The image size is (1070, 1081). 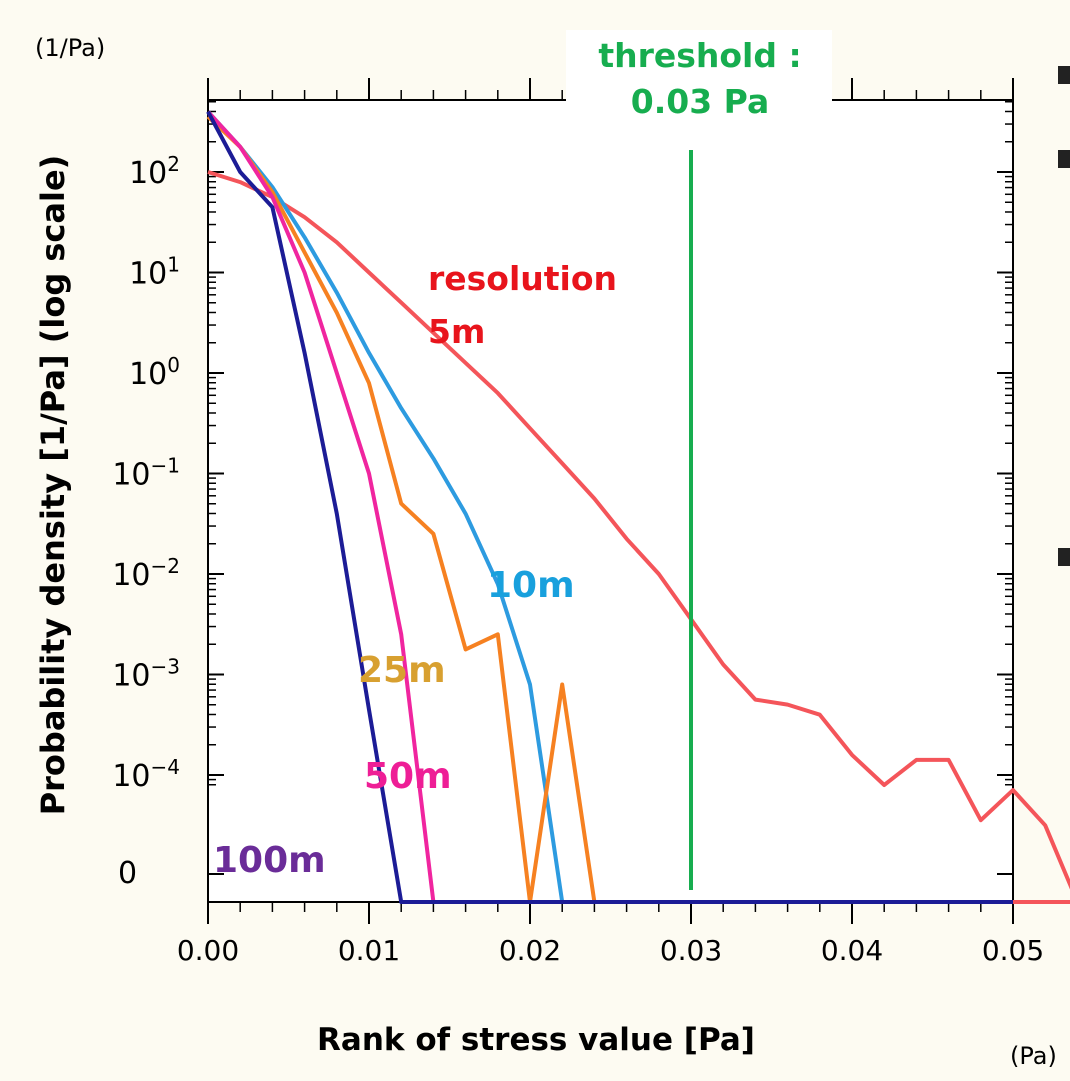 I want to click on series-label-5m: 5m, so click(x=456, y=331).